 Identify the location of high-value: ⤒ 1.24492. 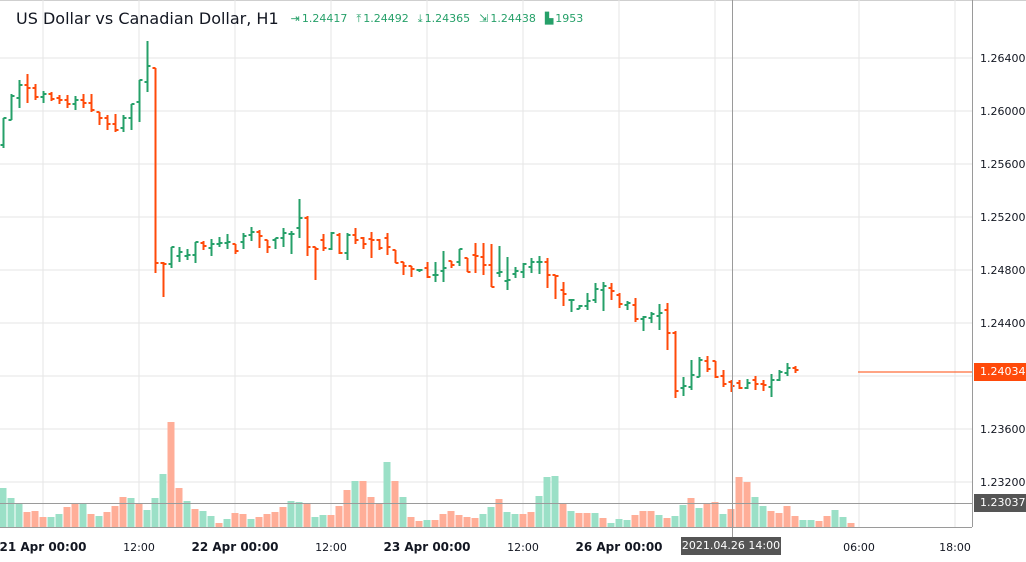
(382, 18).